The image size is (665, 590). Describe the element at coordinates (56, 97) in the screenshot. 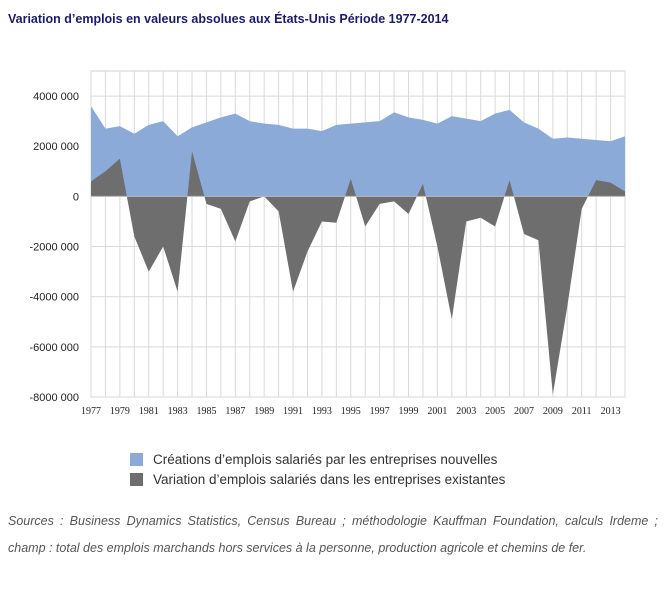

I see `y-tick-label: 4000 000` at that location.